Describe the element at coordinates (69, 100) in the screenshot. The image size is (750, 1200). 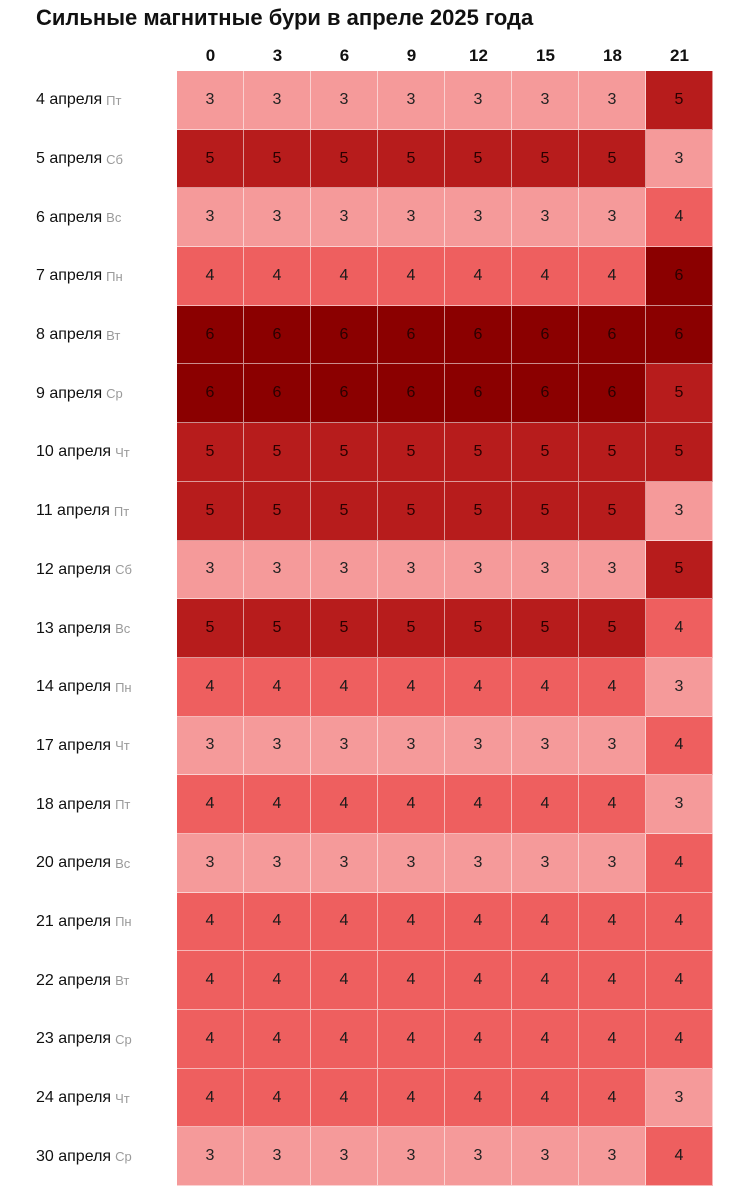
I see `row-date: 4 апреля` at that location.